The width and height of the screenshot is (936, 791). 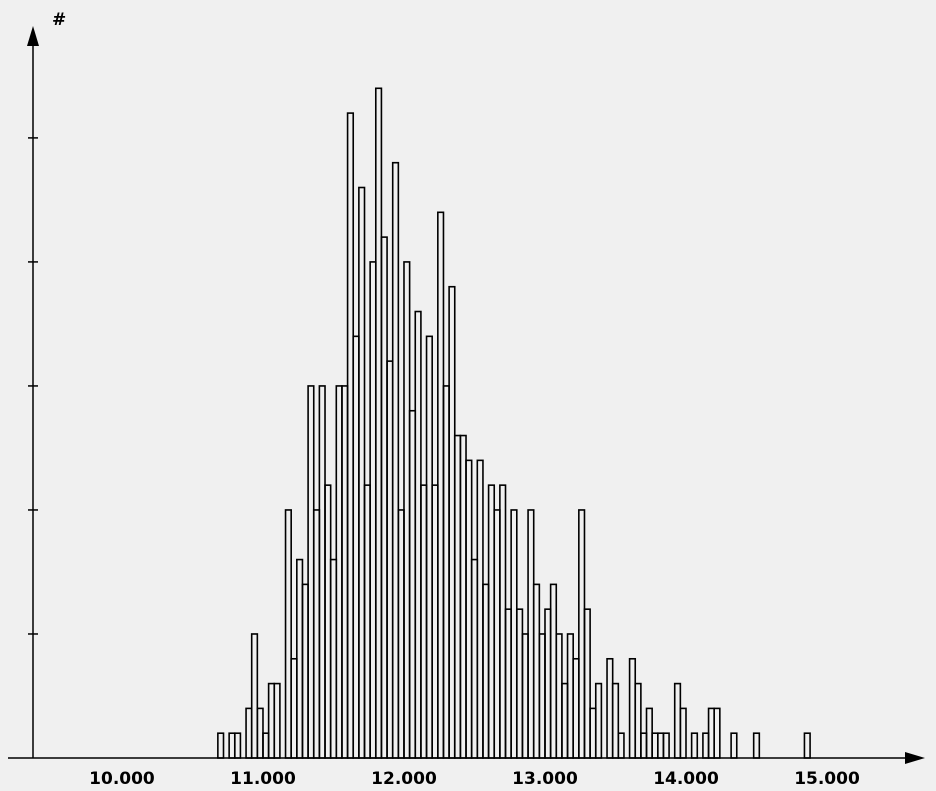 I want to click on x-axis-arrow, so click(x=915, y=758).